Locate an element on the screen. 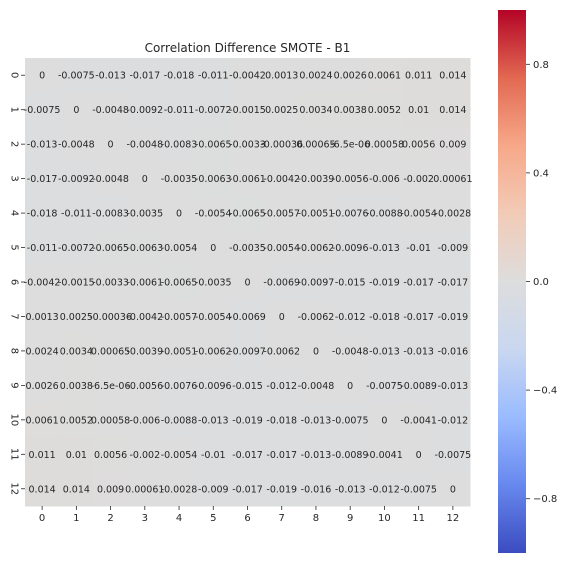 This screenshot has width=564, height=565. cell-value-label: -0.0056 is located at coordinates (350, 179).